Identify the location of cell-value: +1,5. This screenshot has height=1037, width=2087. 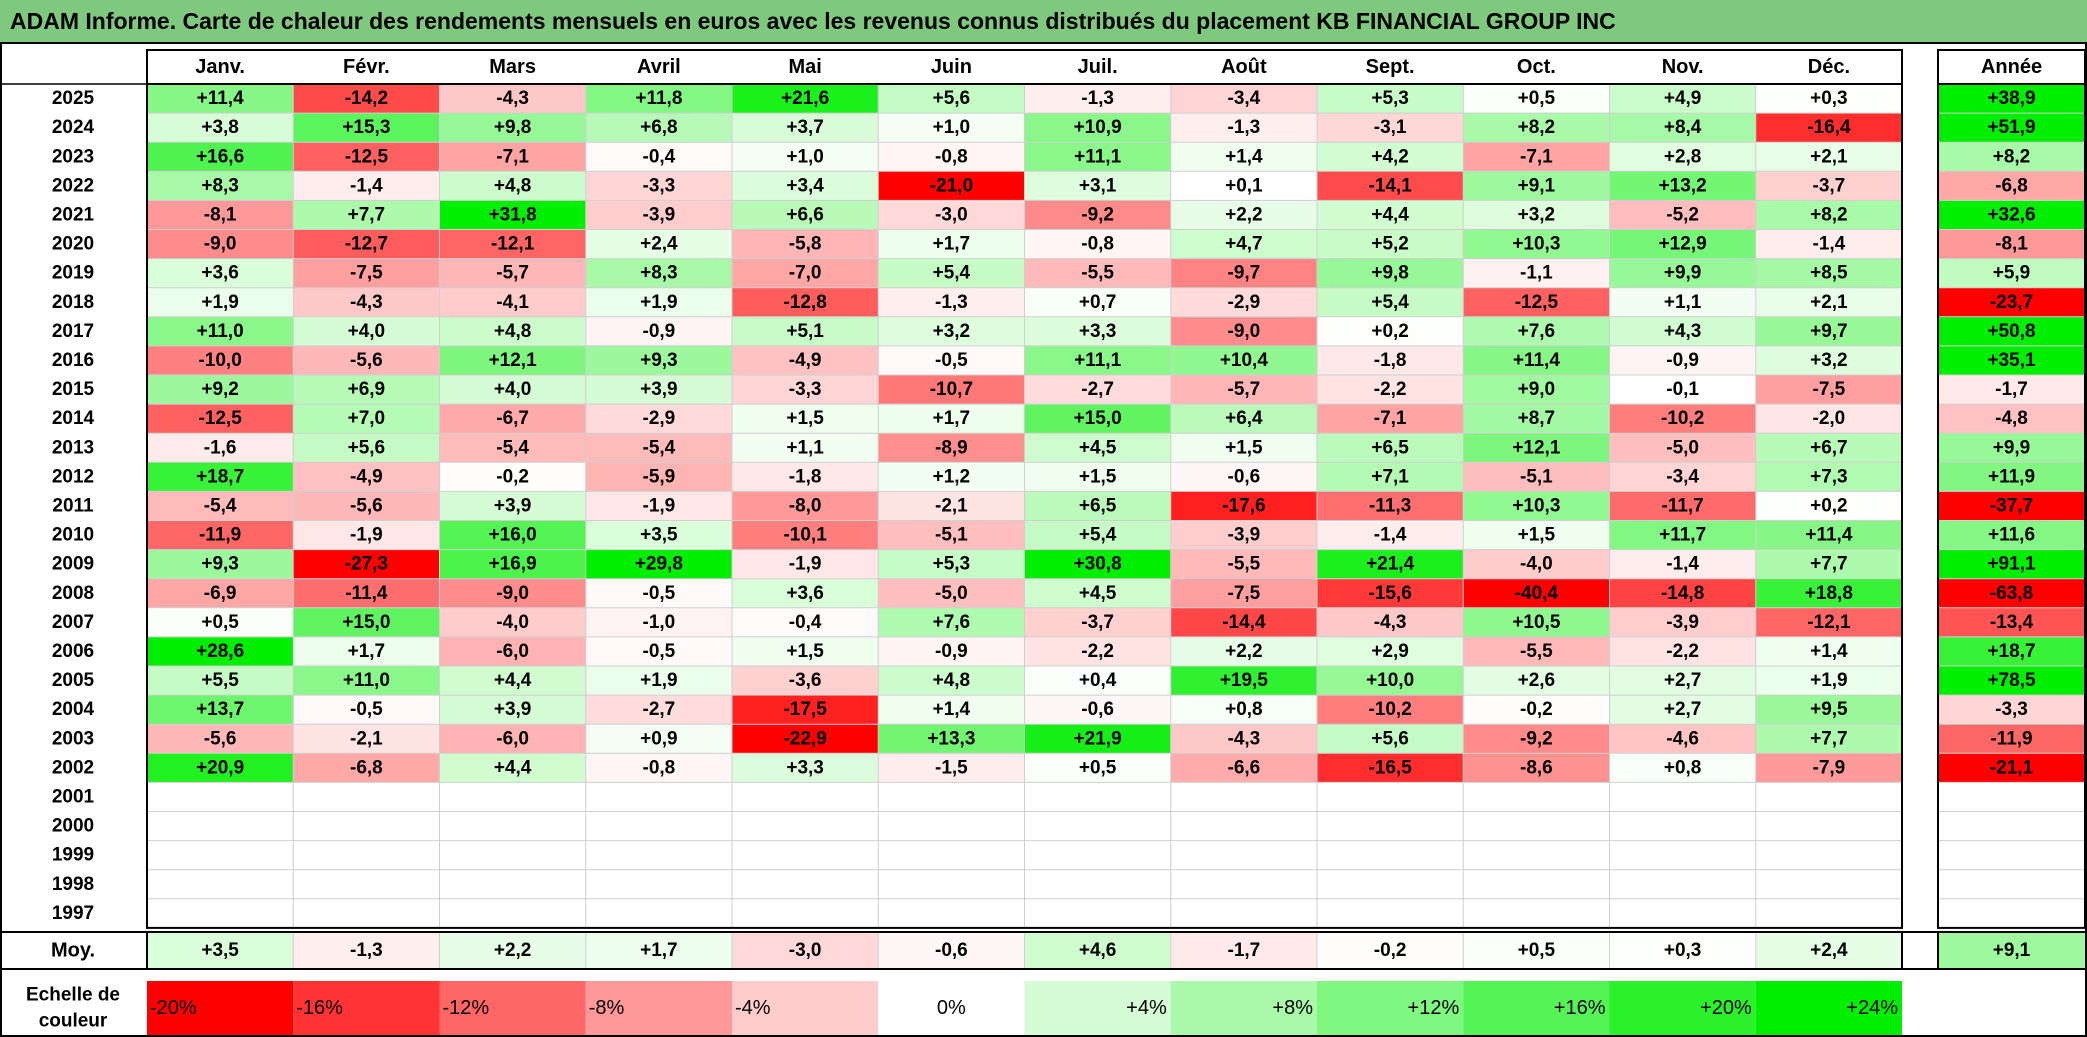
(805, 418).